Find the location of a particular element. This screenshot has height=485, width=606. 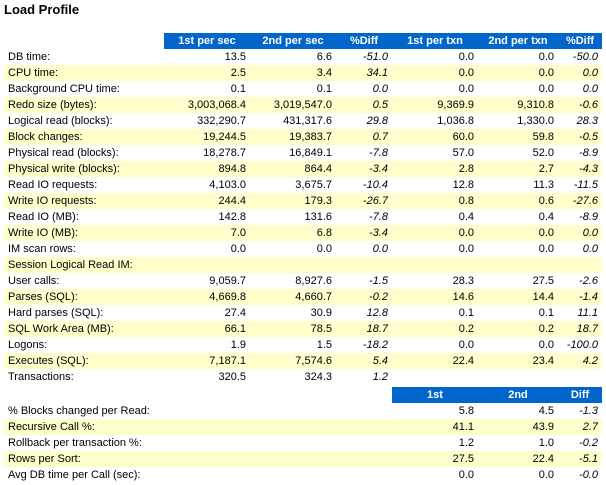

value-cell: 179.3 is located at coordinates (293, 201).